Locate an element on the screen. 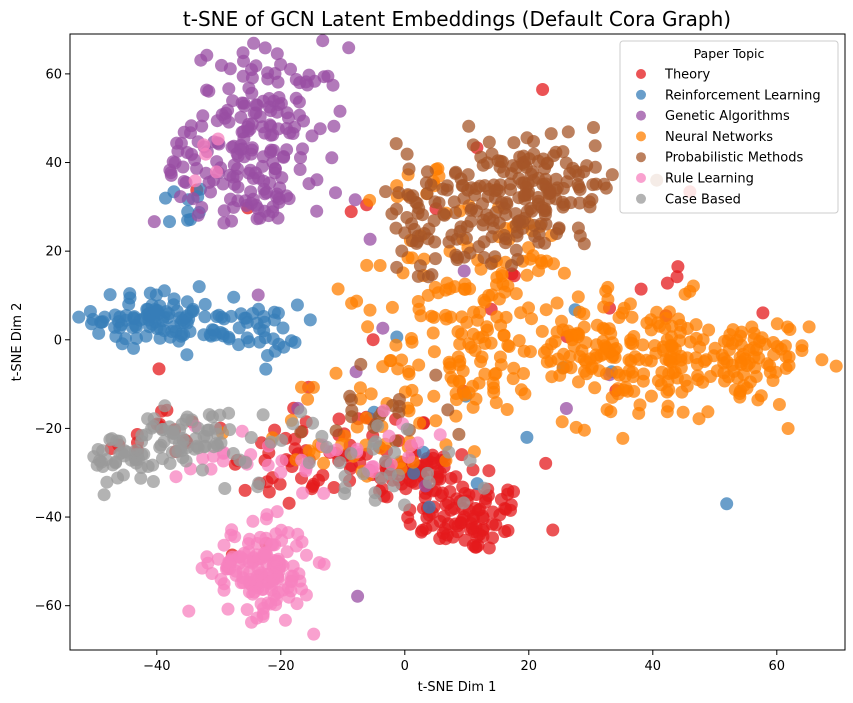 This screenshot has height=703, width=853. legend-label: Probabilistic Methods is located at coordinates (734, 158).